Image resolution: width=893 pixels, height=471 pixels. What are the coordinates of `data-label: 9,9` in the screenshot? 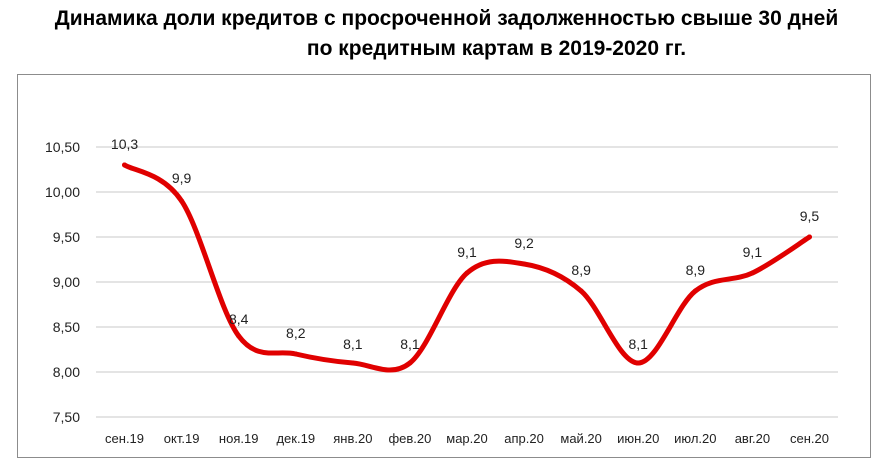 It's located at (182, 178).